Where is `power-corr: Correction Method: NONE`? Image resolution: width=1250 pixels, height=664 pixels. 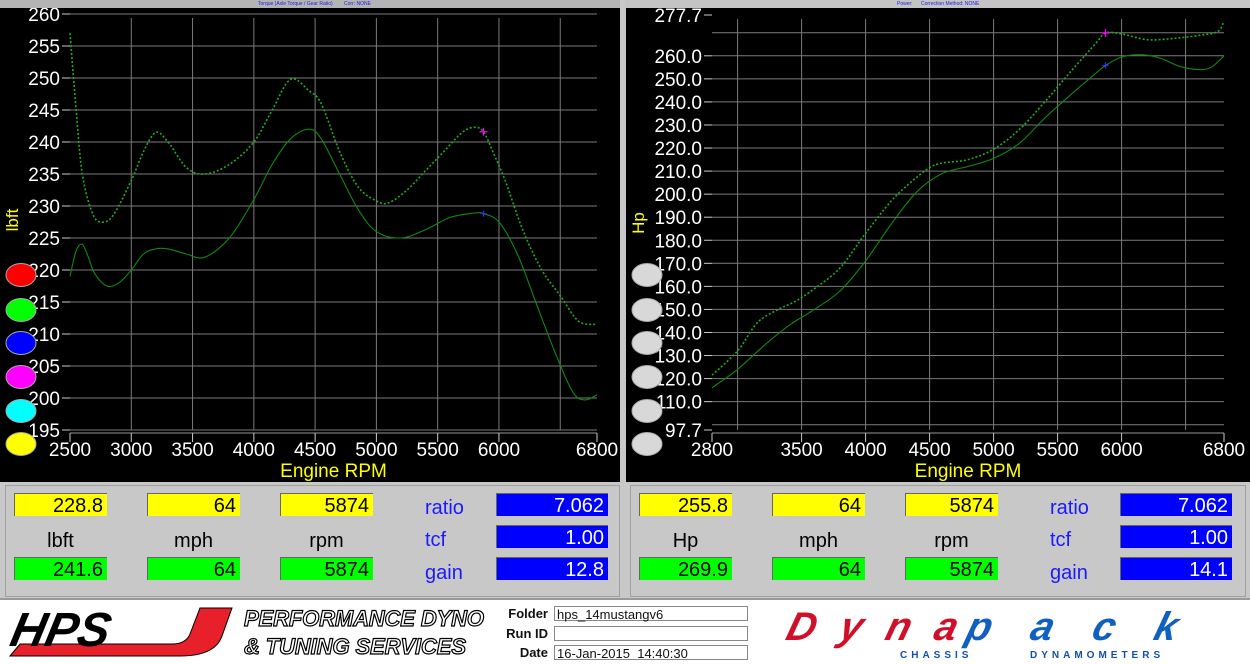
power-corr: Correction Method: NONE is located at coordinates (950, 4).